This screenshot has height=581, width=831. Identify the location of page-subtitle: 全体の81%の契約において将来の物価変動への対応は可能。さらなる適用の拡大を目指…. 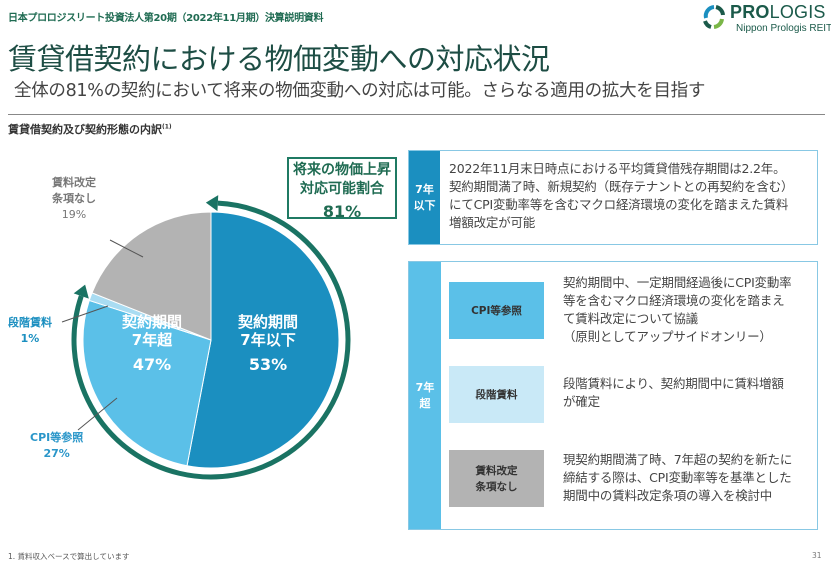
(360, 91).